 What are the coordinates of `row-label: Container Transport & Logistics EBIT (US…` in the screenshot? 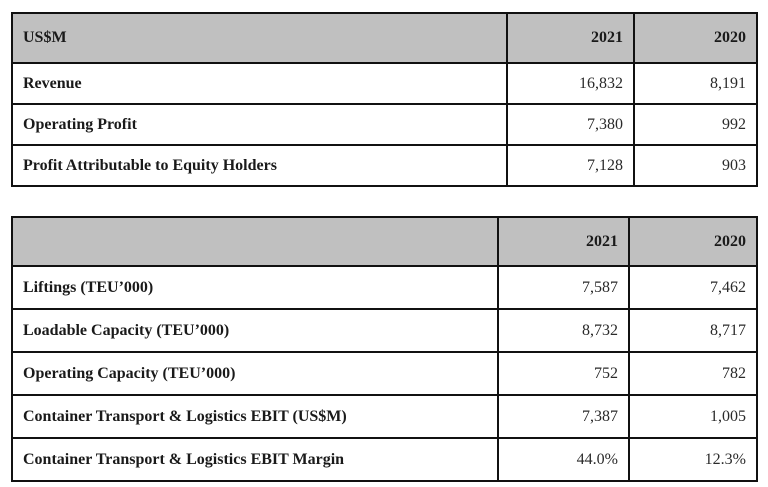 It's located at (255, 416).